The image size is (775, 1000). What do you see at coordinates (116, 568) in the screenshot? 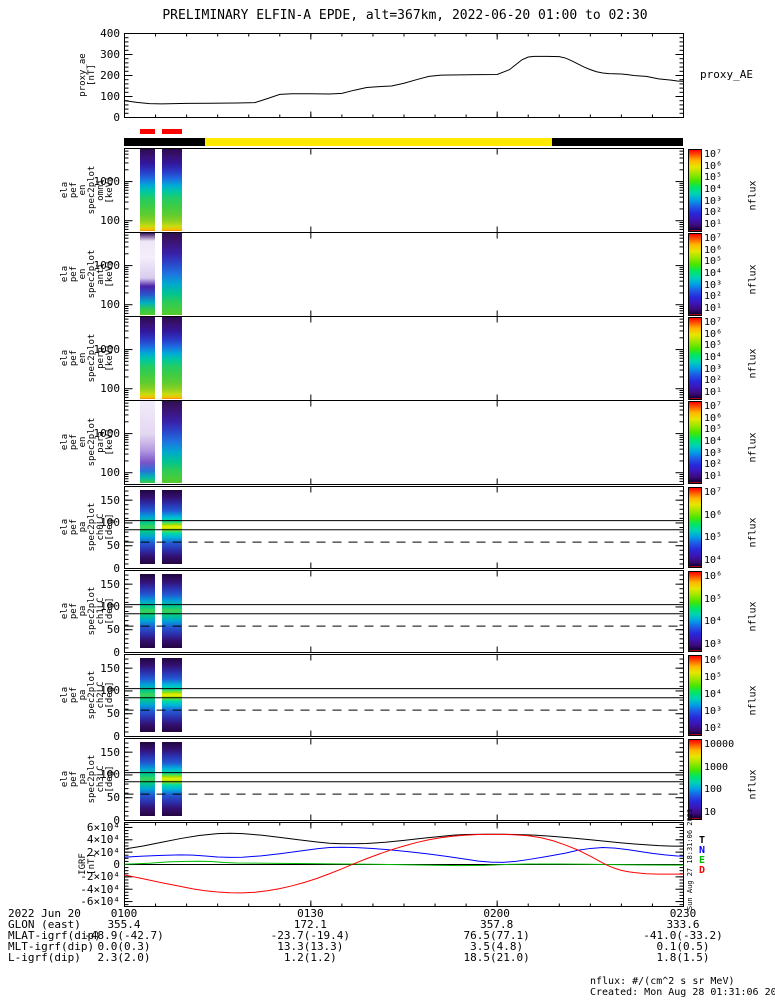
I see `pa-ch0LC-ytick-0: 0` at bounding box center [116, 568].